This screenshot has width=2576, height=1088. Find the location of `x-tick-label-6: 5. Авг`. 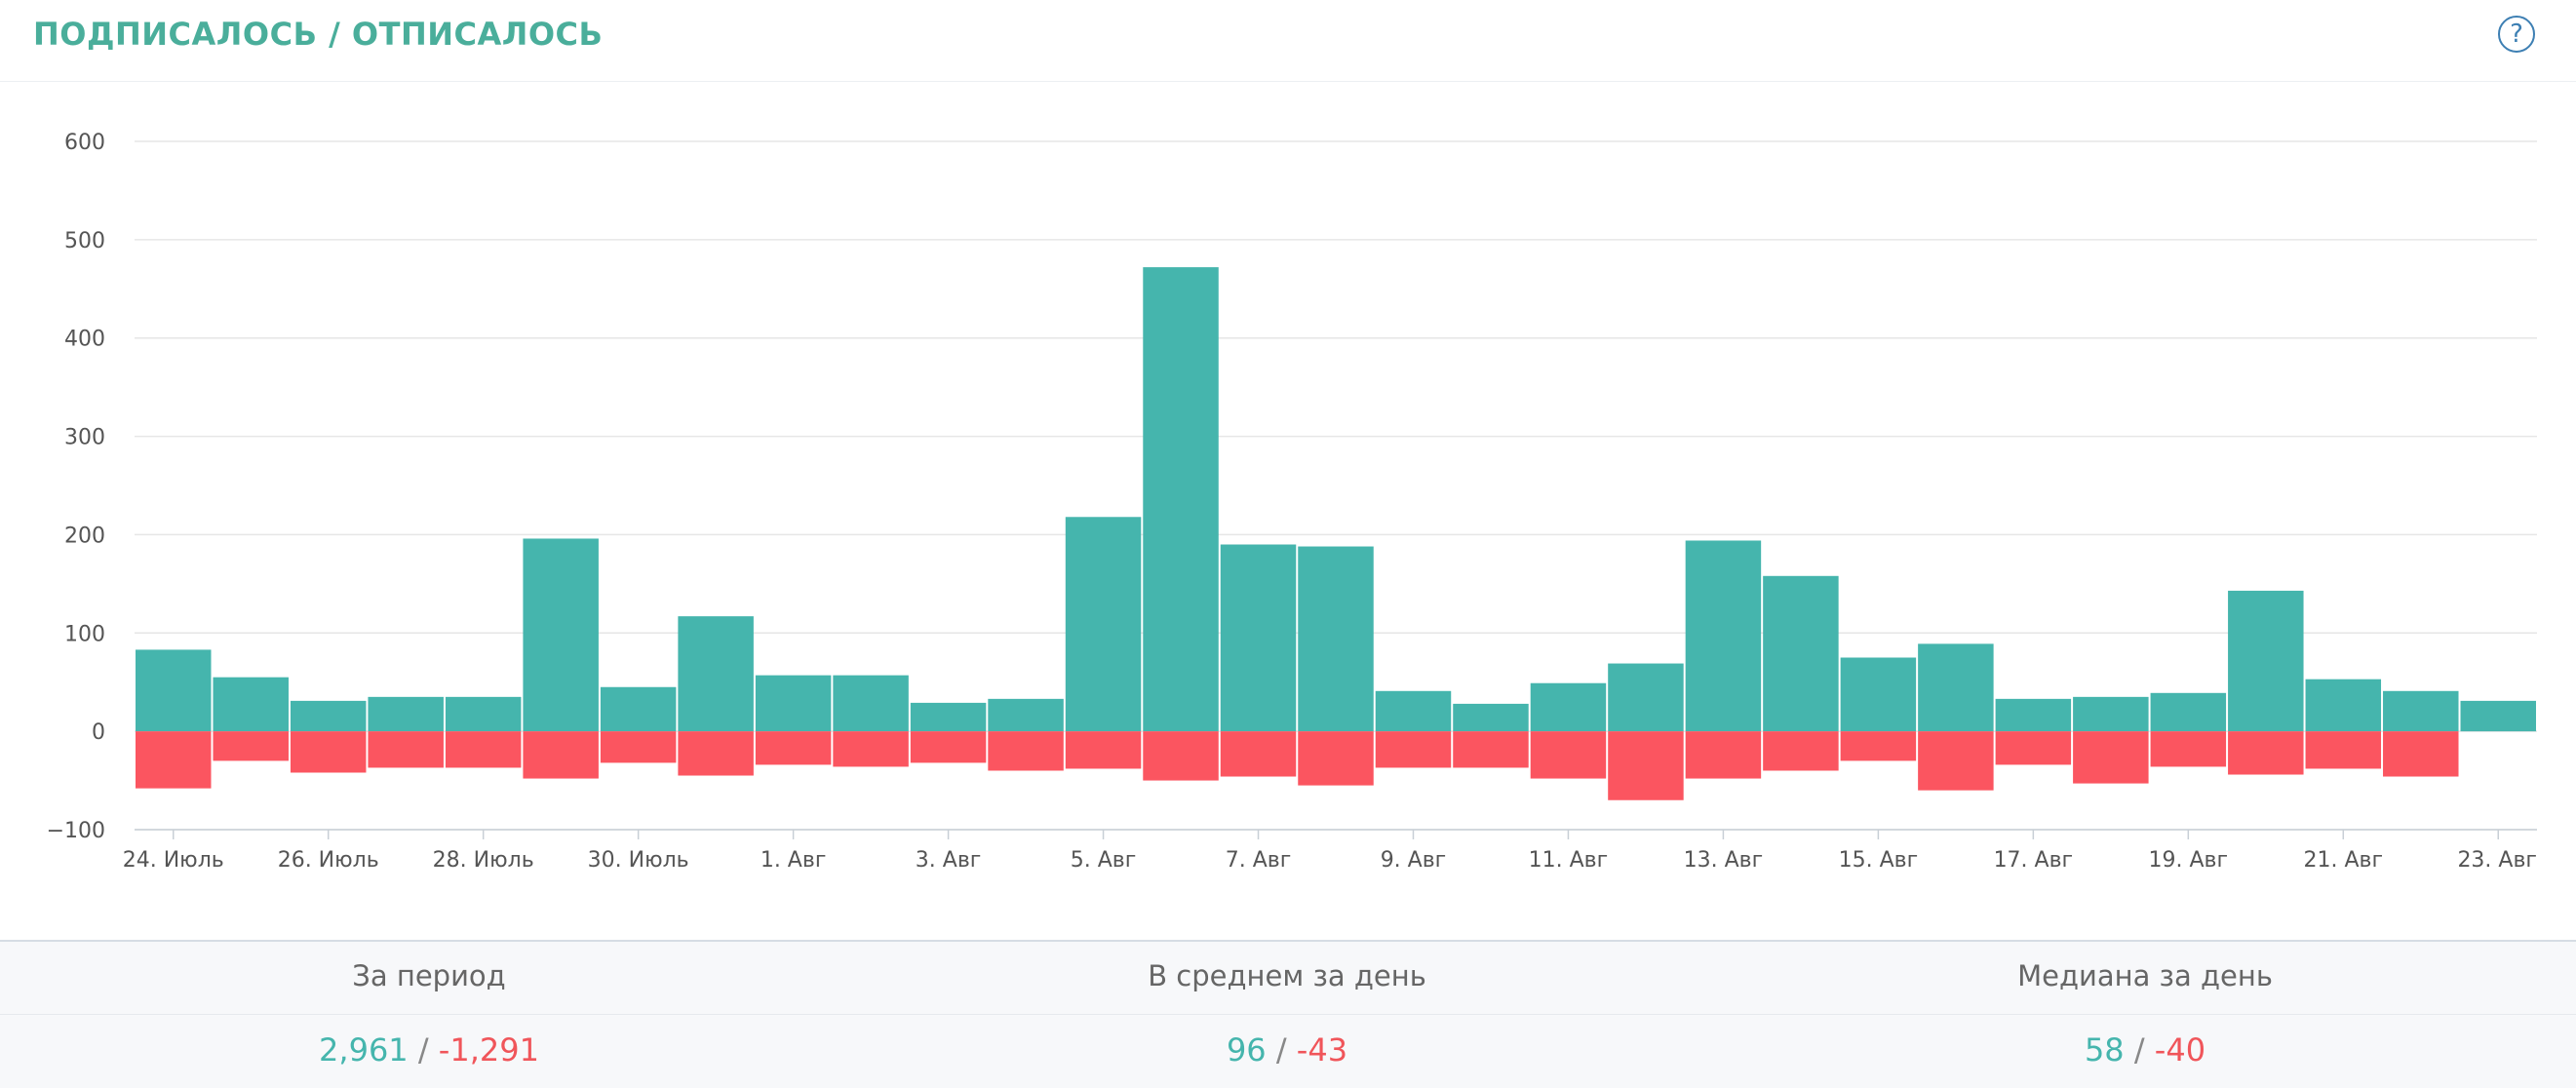

x-tick-label-6: 5. Авг is located at coordinates (1104, 860).